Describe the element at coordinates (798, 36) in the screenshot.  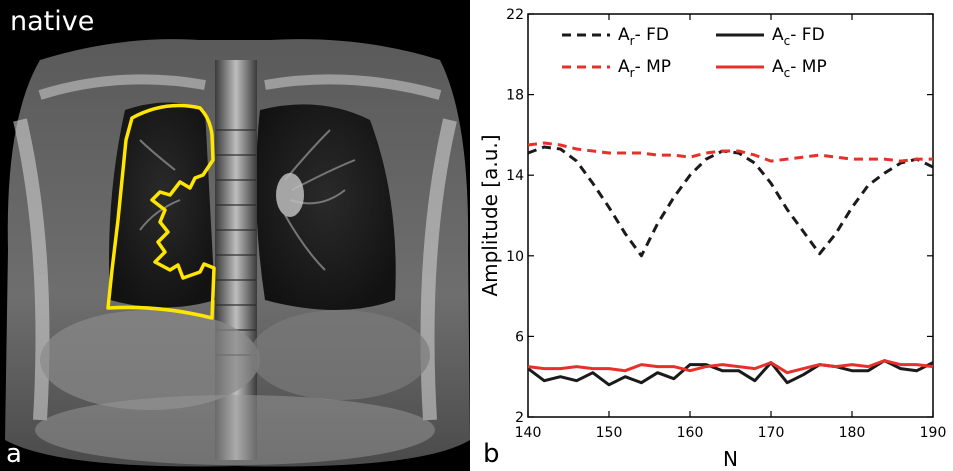
I see `legend-label-1: Ac- FD` at that location.